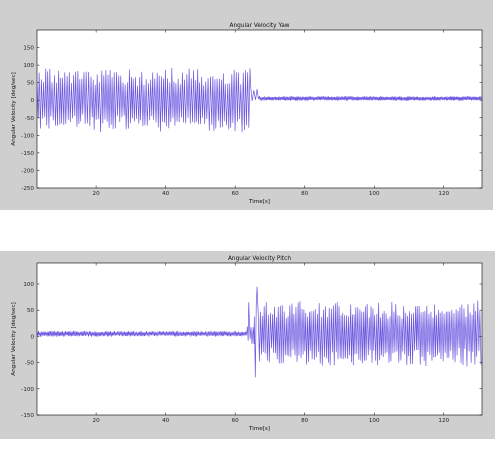 This screenshot has height=451, width=502. I want to click on chart0-ylabel: Angular Velocity [deg/sec], so click(14, 108).